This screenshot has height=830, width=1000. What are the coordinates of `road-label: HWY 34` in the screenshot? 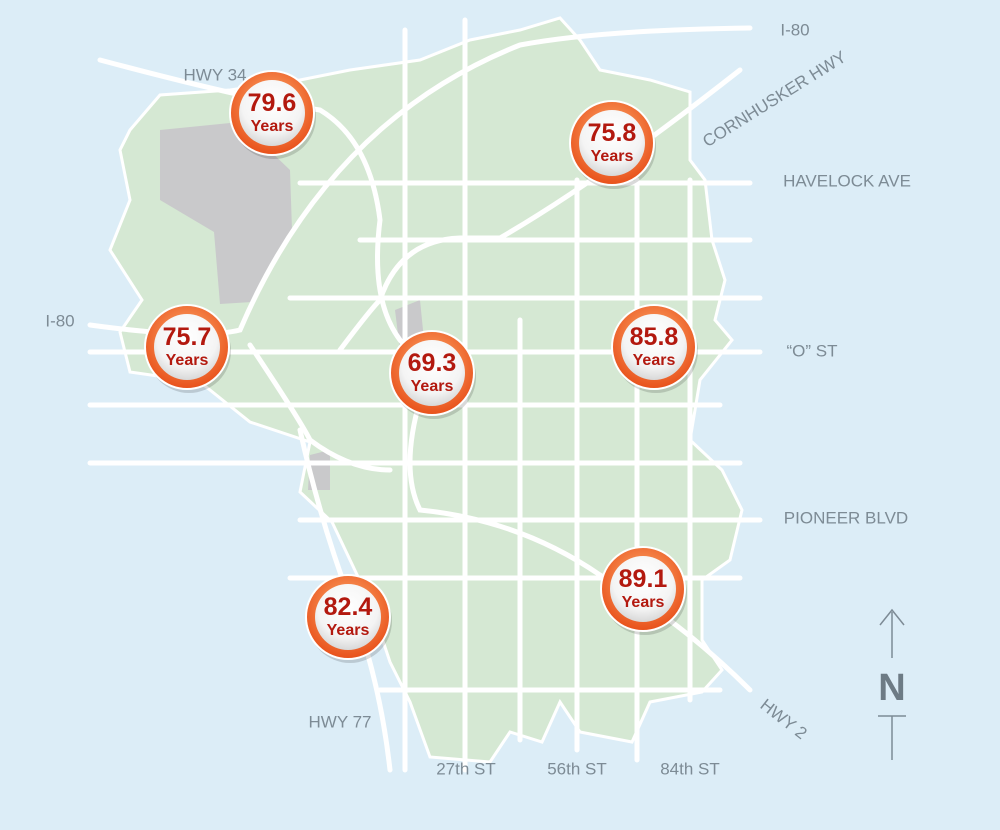 It's located at (215, 74).